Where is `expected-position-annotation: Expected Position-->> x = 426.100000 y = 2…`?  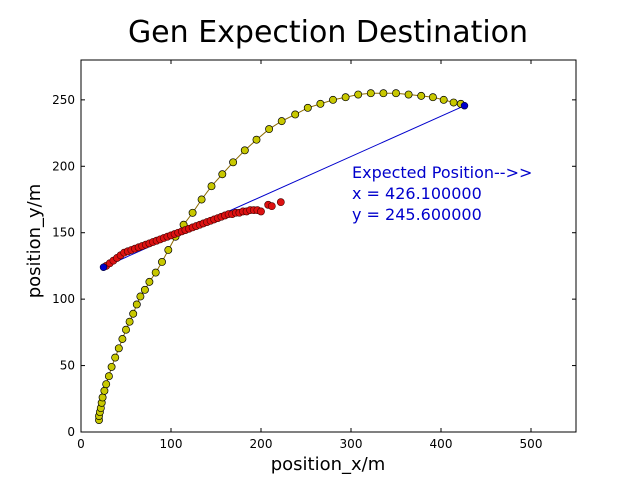 expected-position-annotation: Expected Position-->> x = 426.100000 y = 2… is located at coordinates (442, 193).